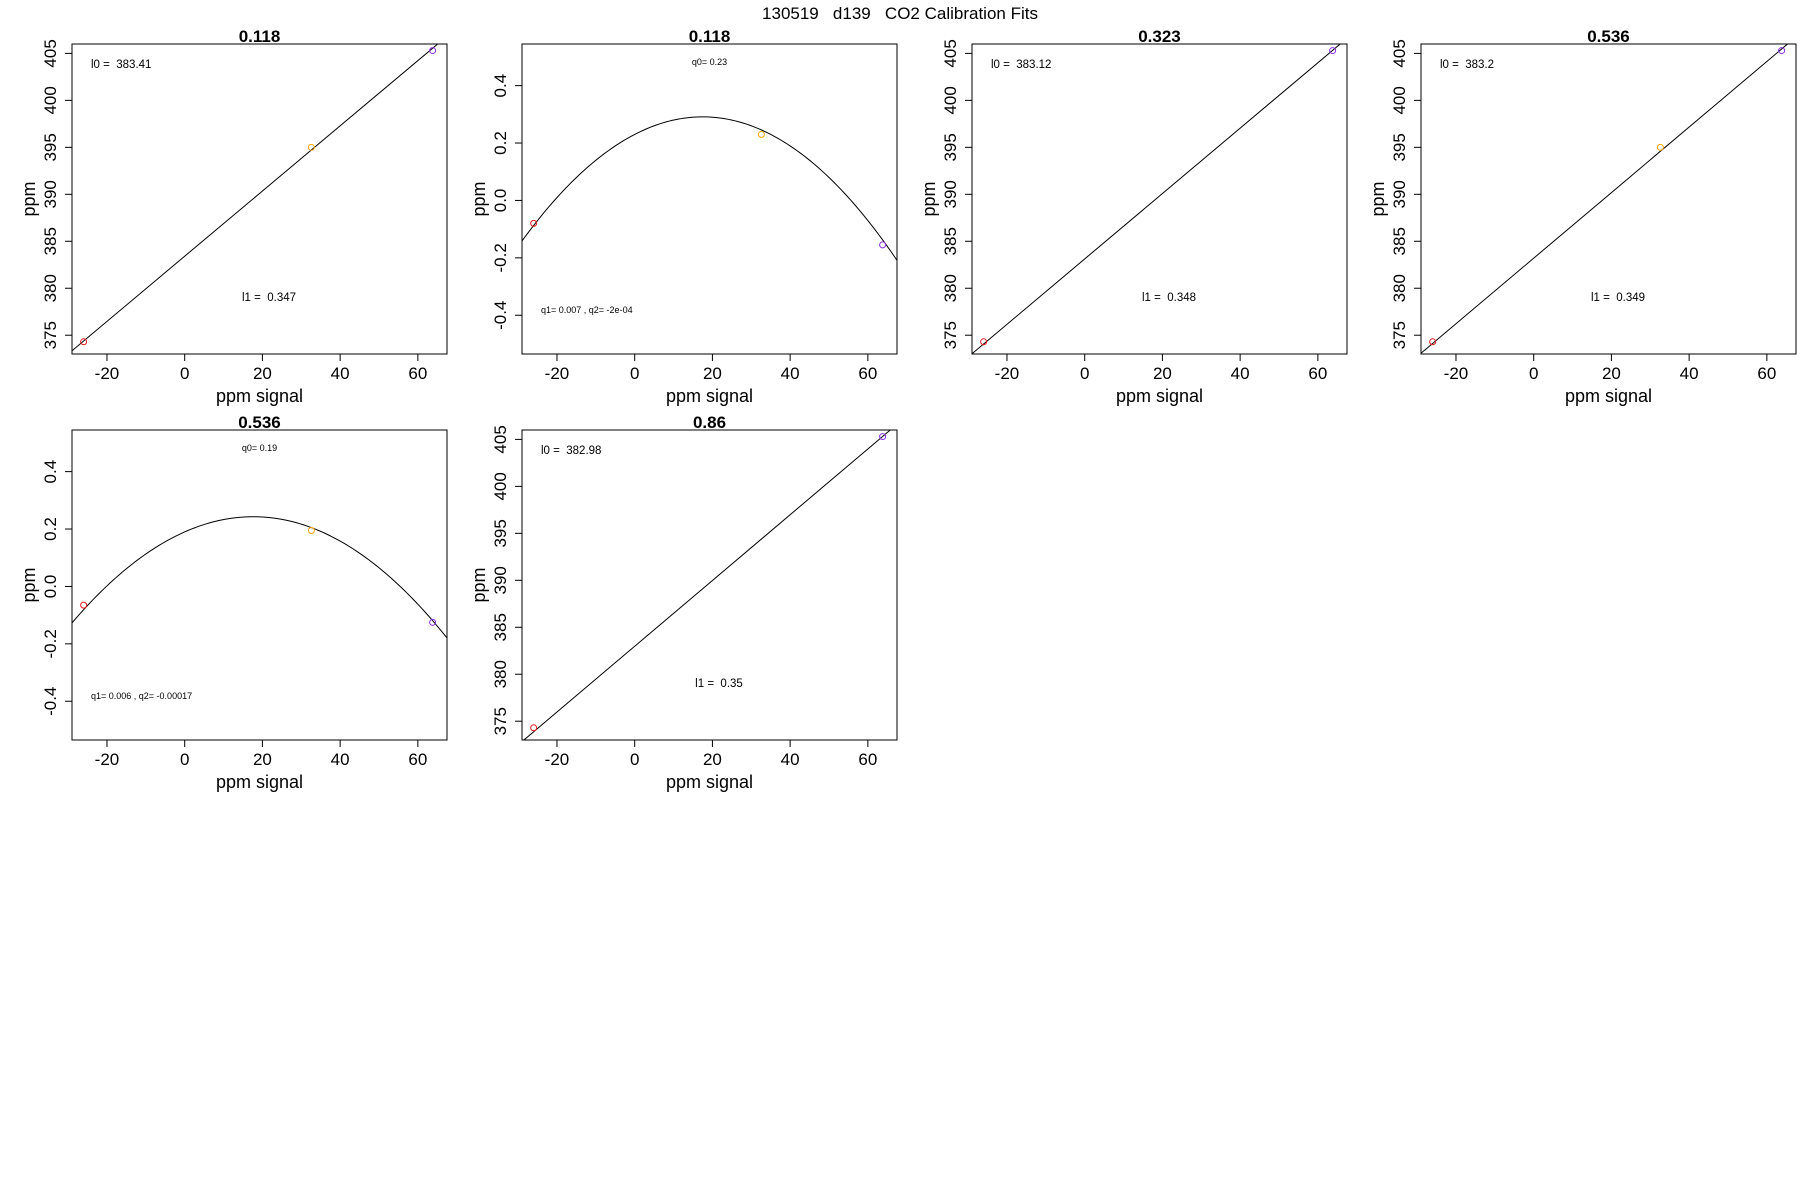  Describe the element at coordinates (1169, 298) in the screenshot. I see `annotation-l1: l1 = 0.348` at that location.